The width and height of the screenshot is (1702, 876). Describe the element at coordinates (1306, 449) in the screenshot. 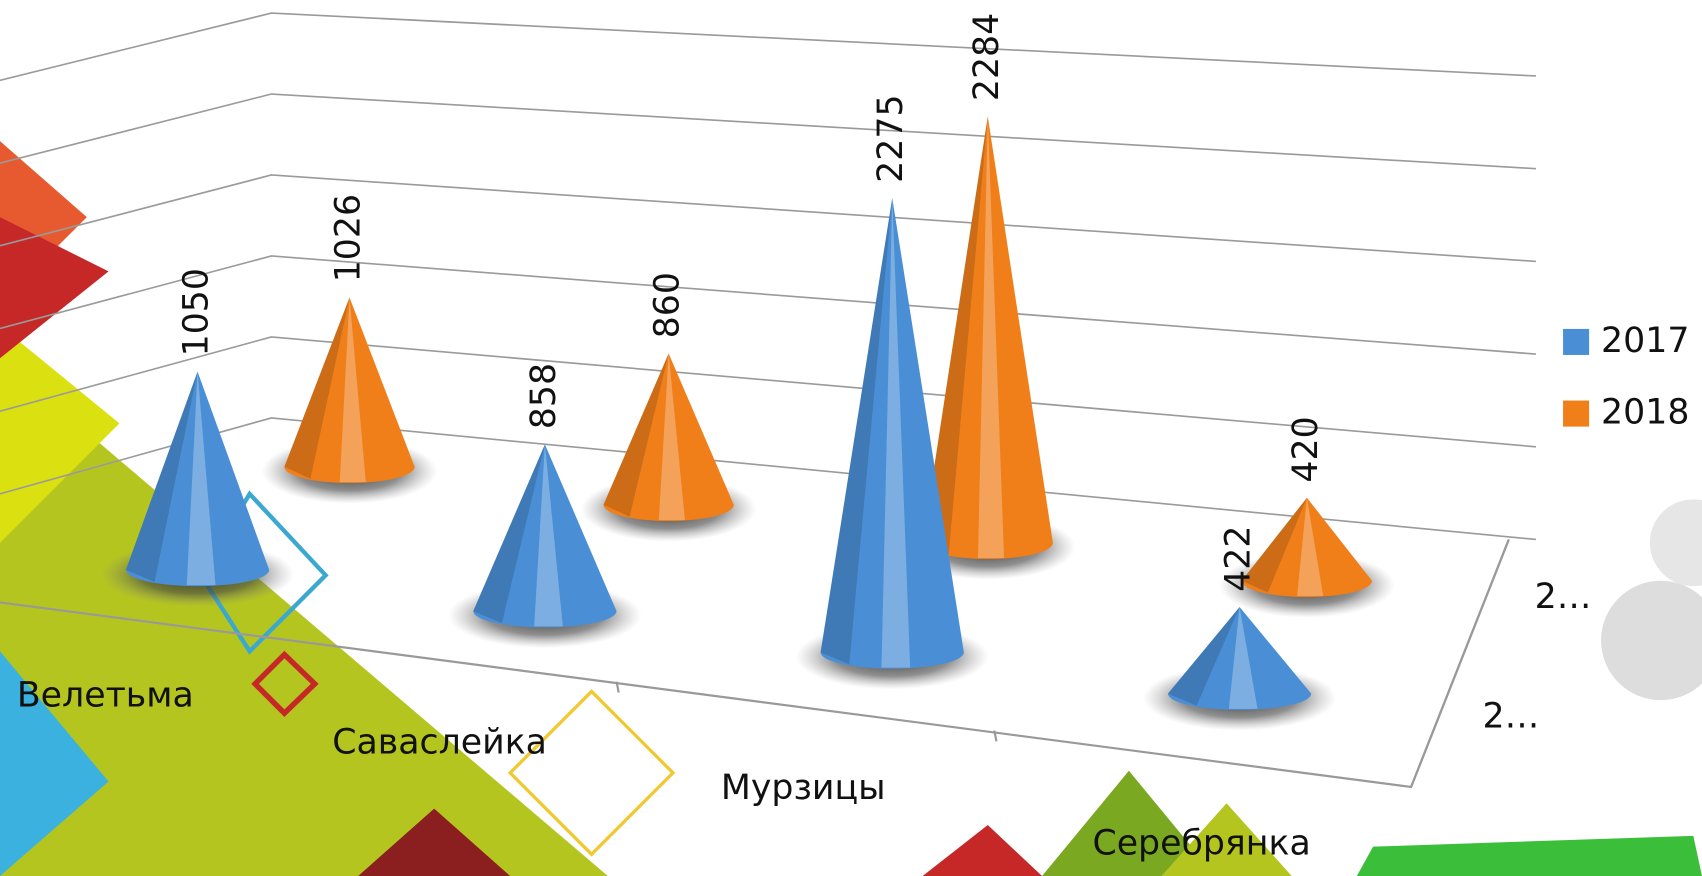

I see `value-label: 420` at that location.